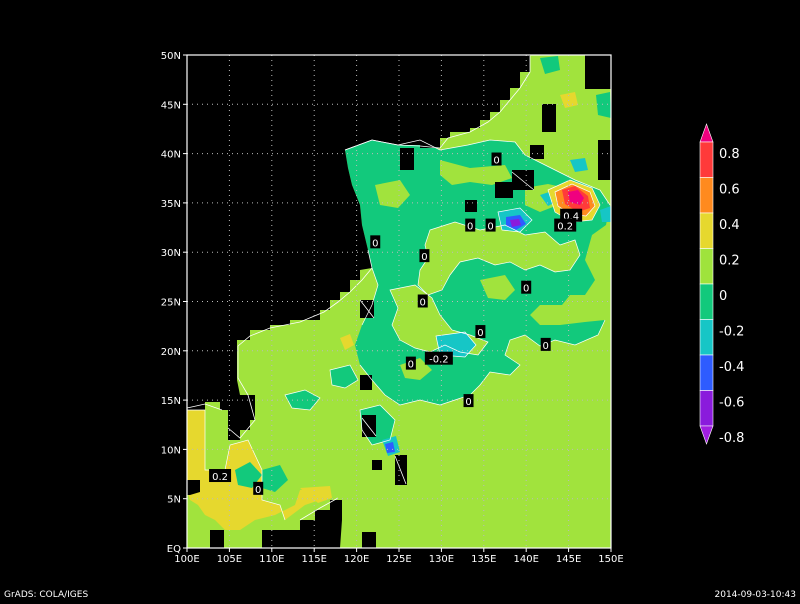 This screenshot has height=604, width=800. I want to click on lat-tick-label: 50N, so click(171, 56).